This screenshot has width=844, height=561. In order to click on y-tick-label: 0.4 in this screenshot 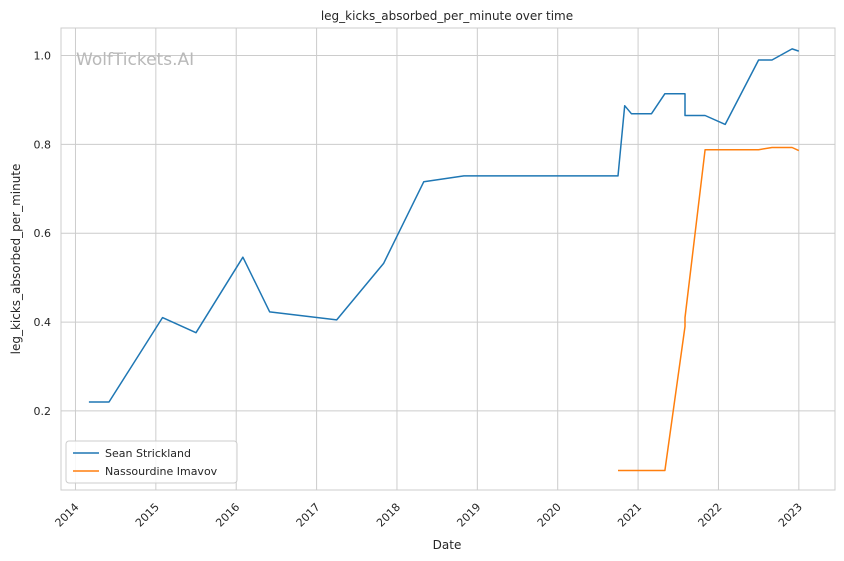, I will do `click(43, 322)`.